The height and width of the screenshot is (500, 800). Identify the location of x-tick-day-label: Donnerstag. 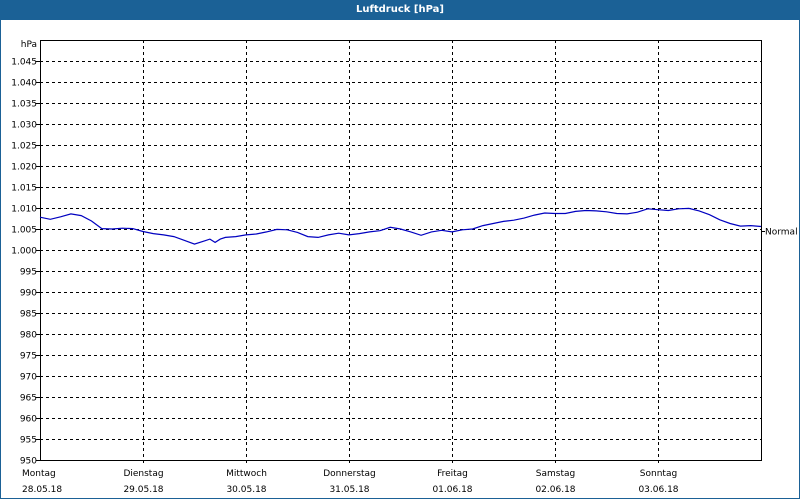
(349, 474).